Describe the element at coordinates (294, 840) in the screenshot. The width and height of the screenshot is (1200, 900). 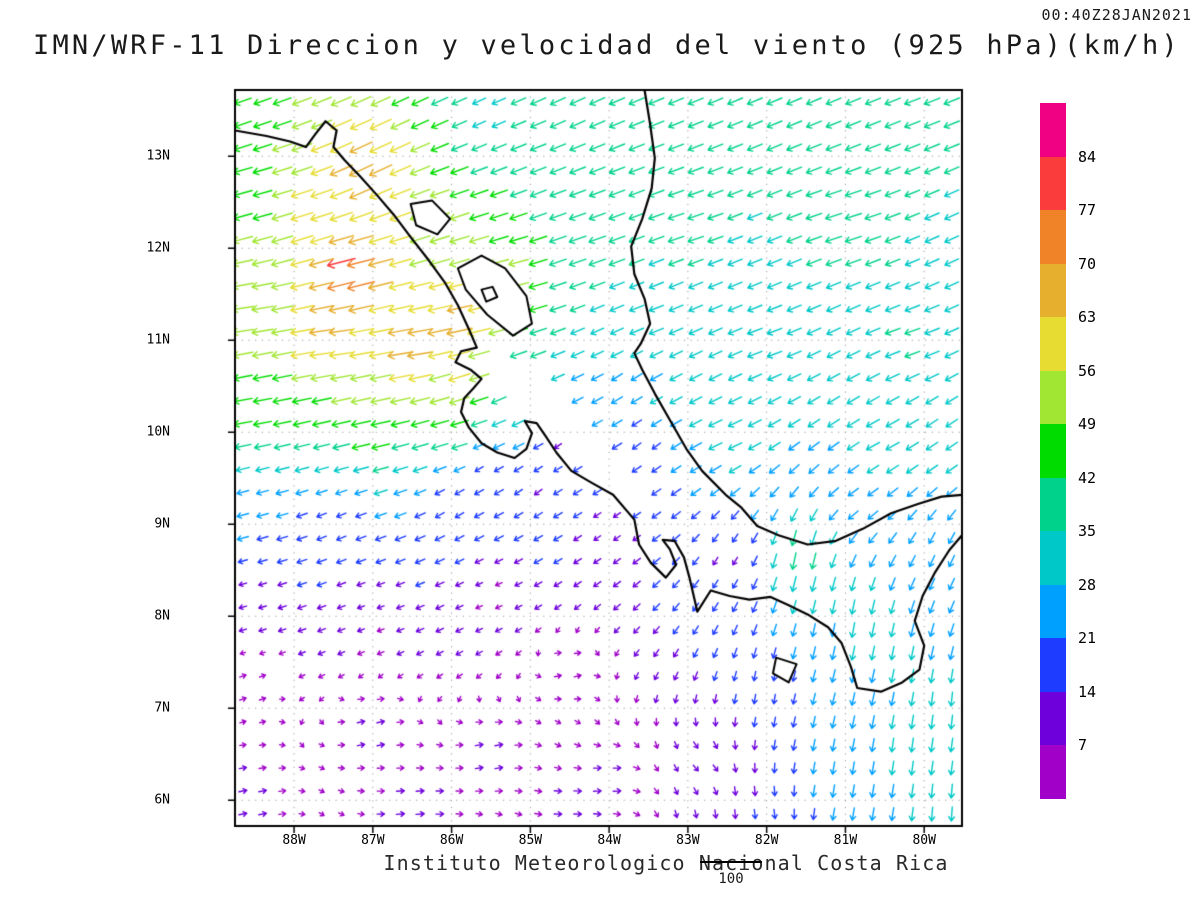
I see `x-axis-tick-label: 88W` at that location.